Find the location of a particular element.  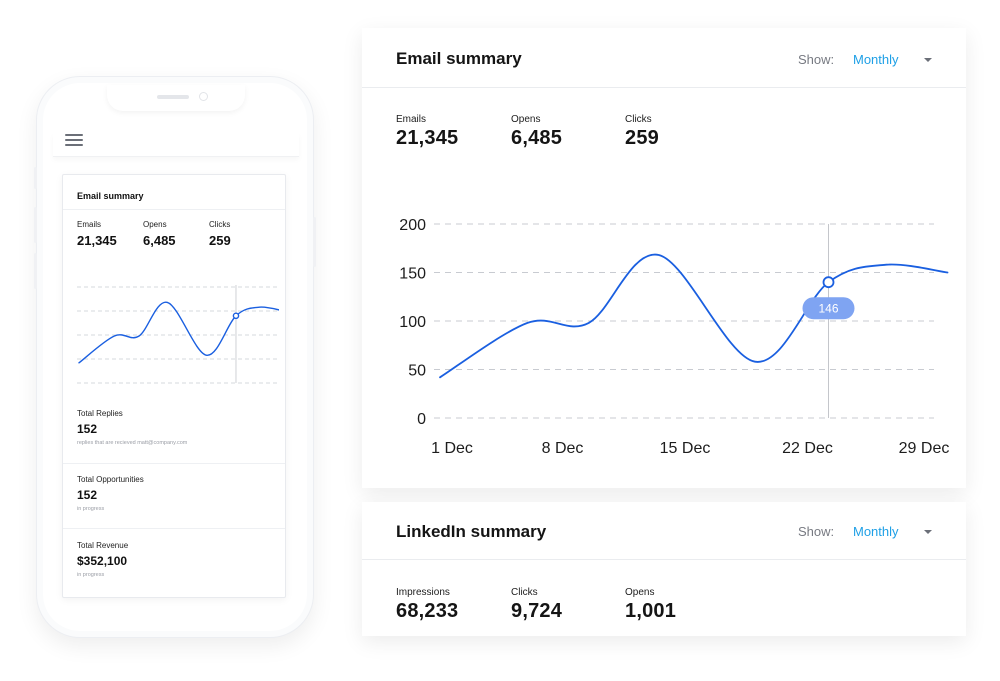

x-tick-label: 29 Dec is located at coordinates (924, 448).